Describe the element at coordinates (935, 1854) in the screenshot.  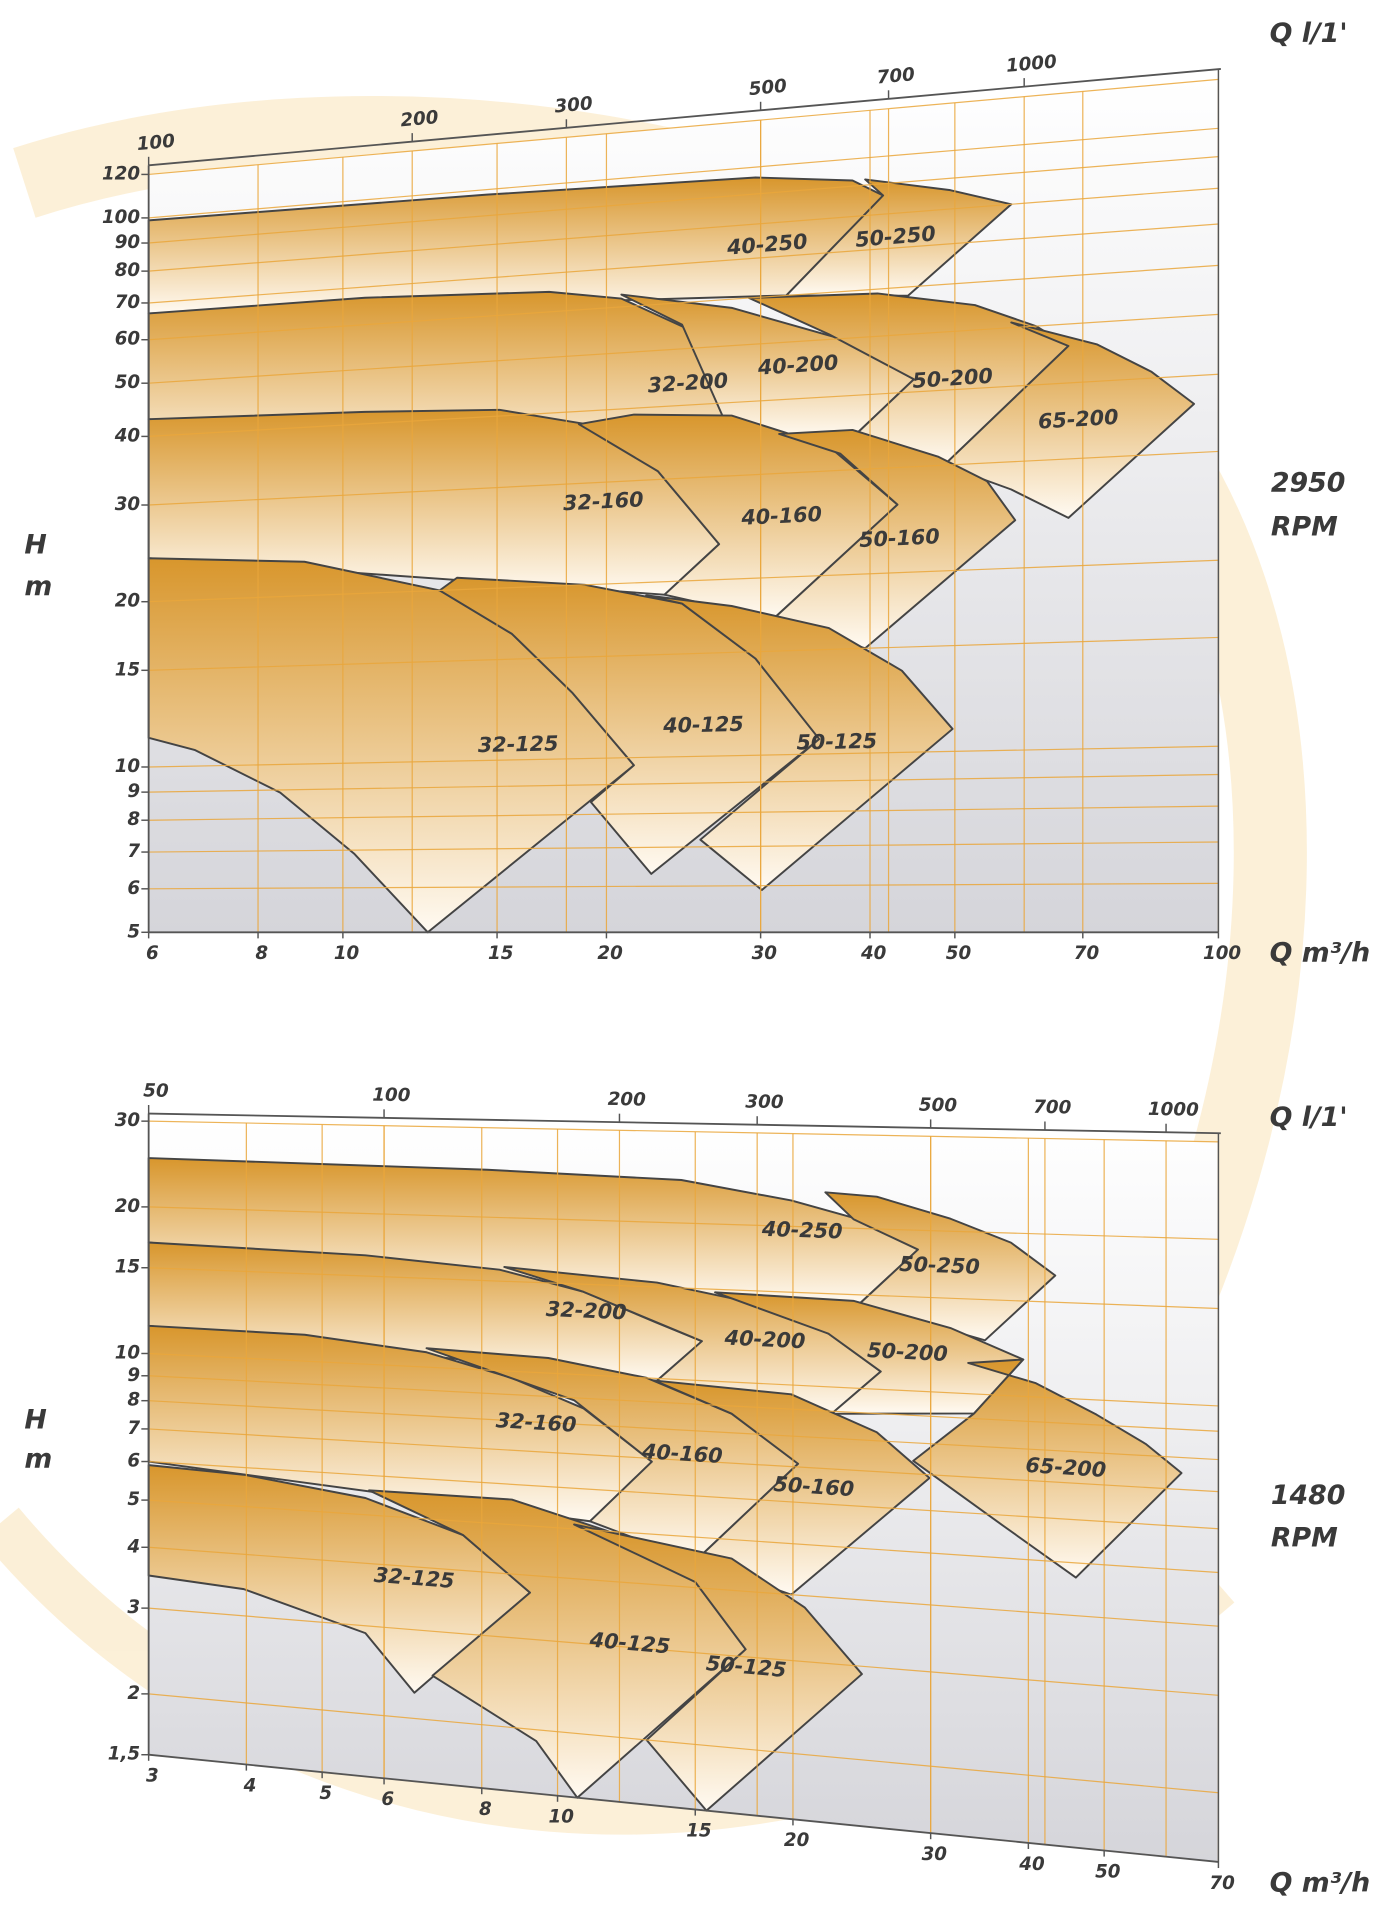
I see `x-tick-label: 30` at that location.